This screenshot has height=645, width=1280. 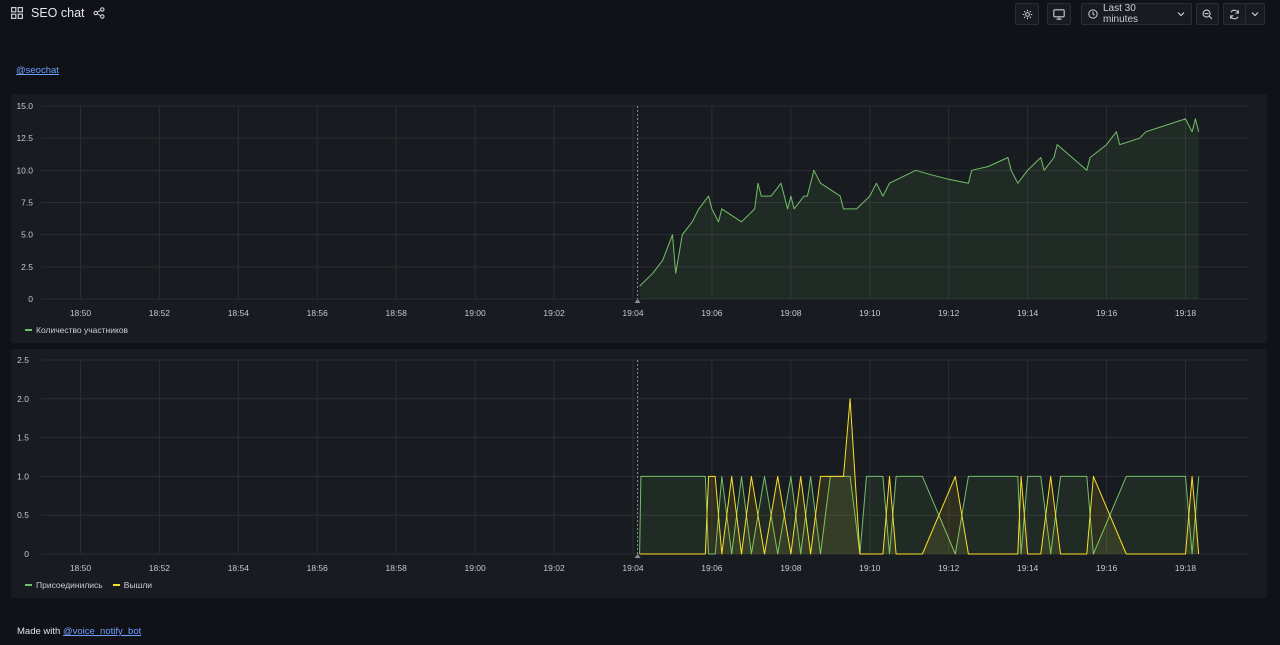 I want to click on refresh-button, so click(x=1234, y=14).